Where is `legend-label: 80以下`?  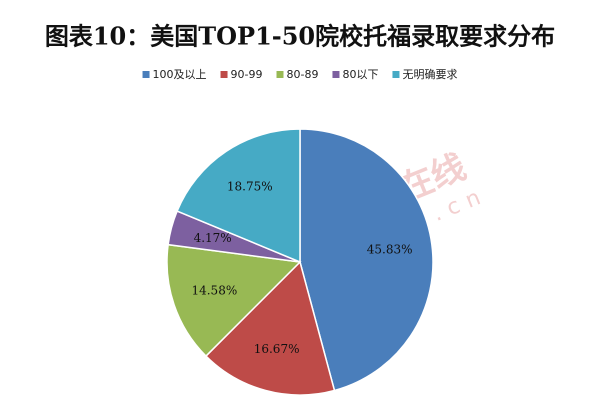
legend-label: 80以下 is located at coordinates (360, 74).